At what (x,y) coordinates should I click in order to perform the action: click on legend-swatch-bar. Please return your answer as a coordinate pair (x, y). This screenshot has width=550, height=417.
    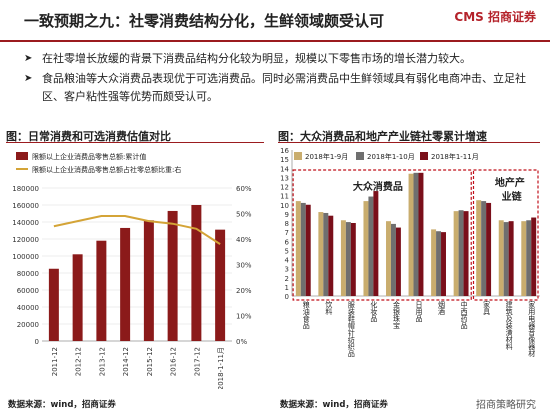
    Looking at the image, I should click on (22, 156).